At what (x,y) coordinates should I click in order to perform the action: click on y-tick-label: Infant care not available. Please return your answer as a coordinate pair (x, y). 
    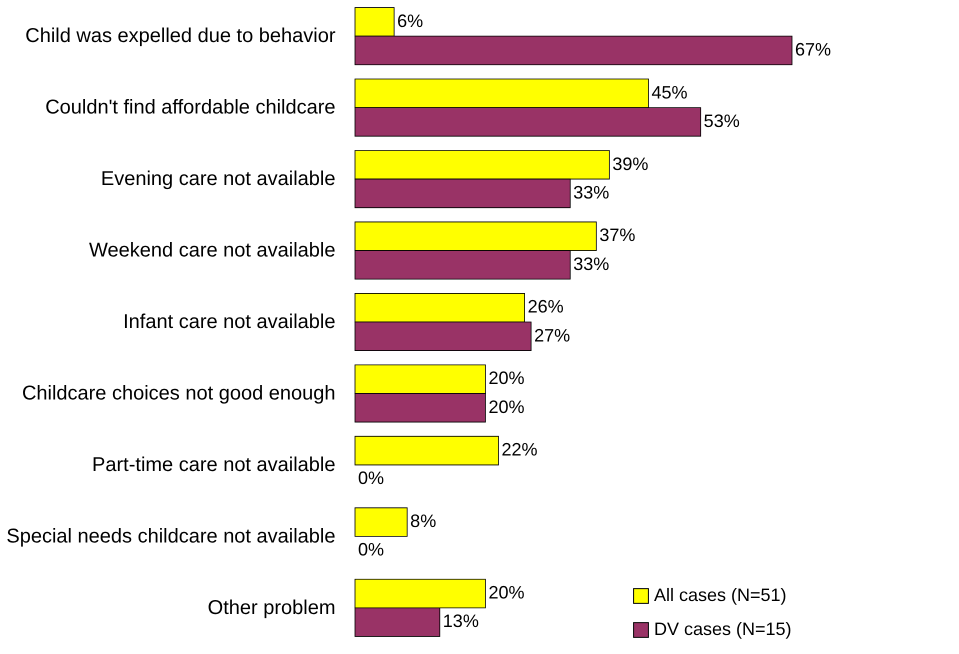
    Looking at the image, I should click on (229, 322).